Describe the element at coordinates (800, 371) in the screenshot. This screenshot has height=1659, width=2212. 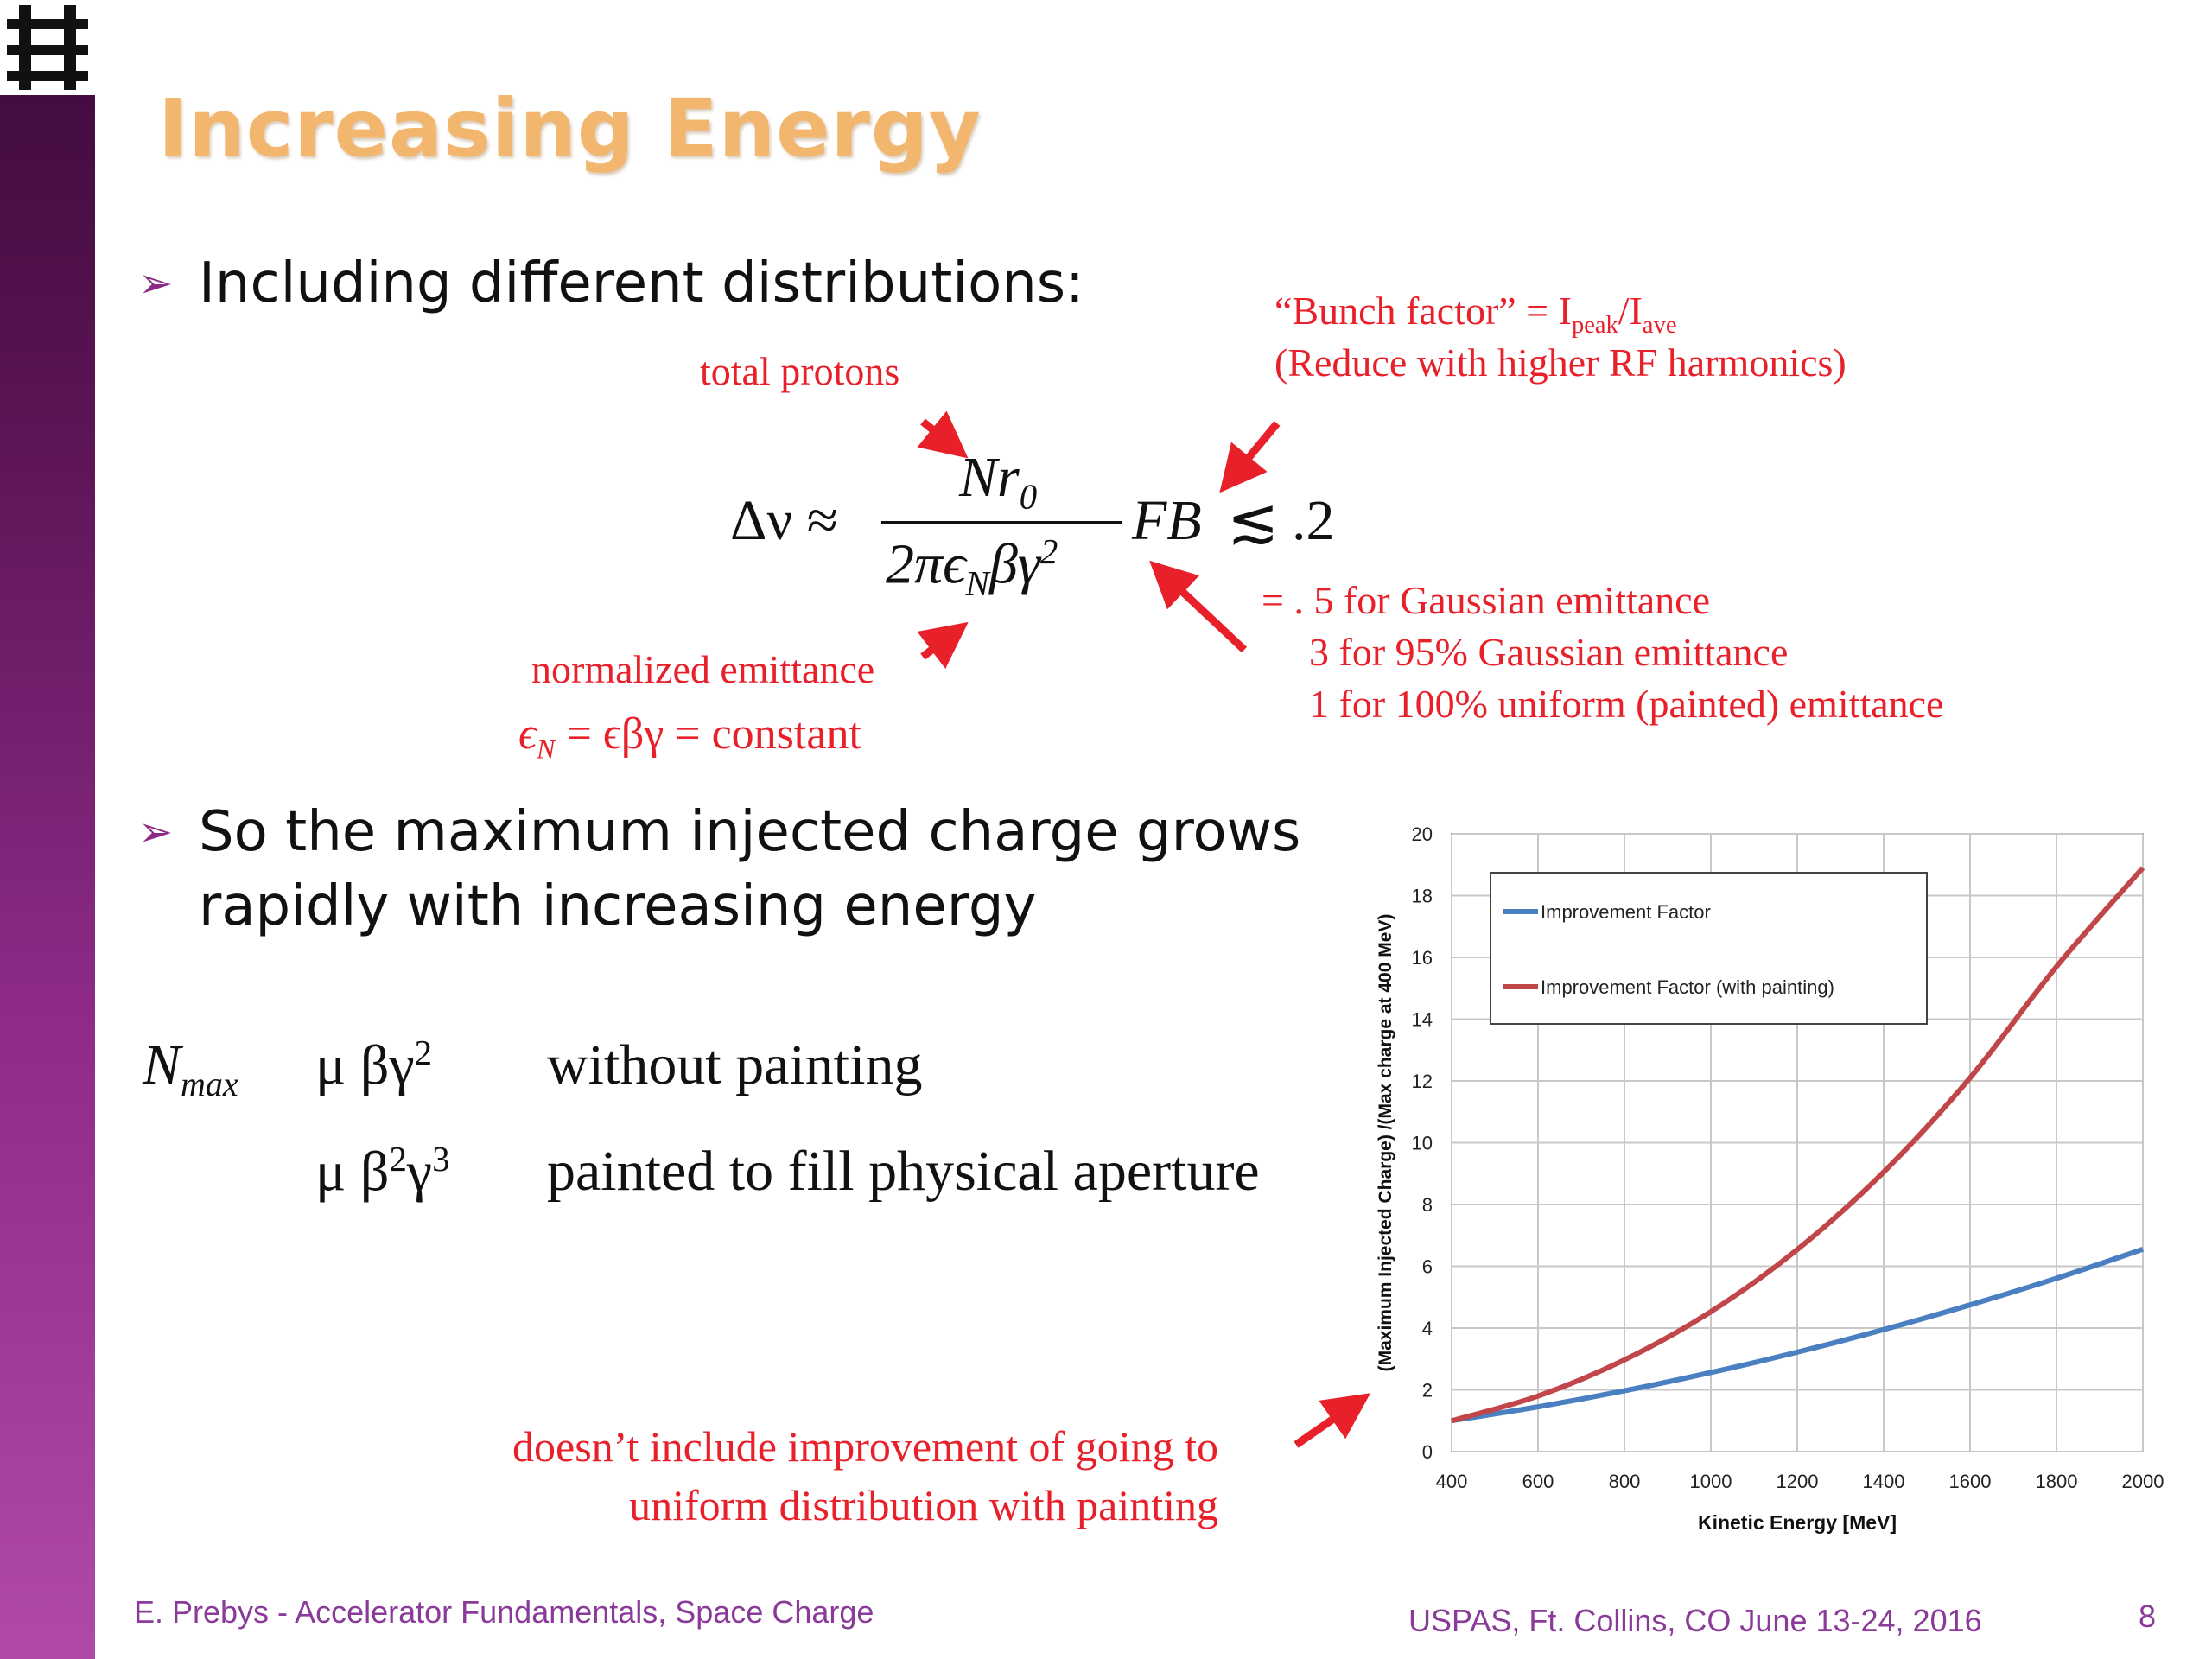
I see `total-protons-label: total protons` at that location.